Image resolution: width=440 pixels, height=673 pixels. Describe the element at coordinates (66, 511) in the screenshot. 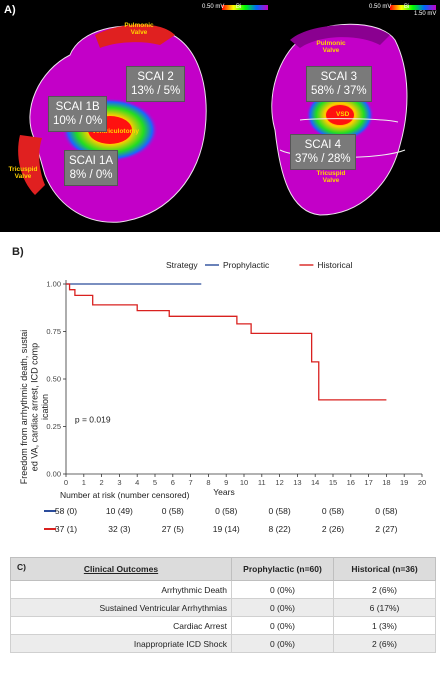

I see `risk-cell: 58 (0)` at that location.